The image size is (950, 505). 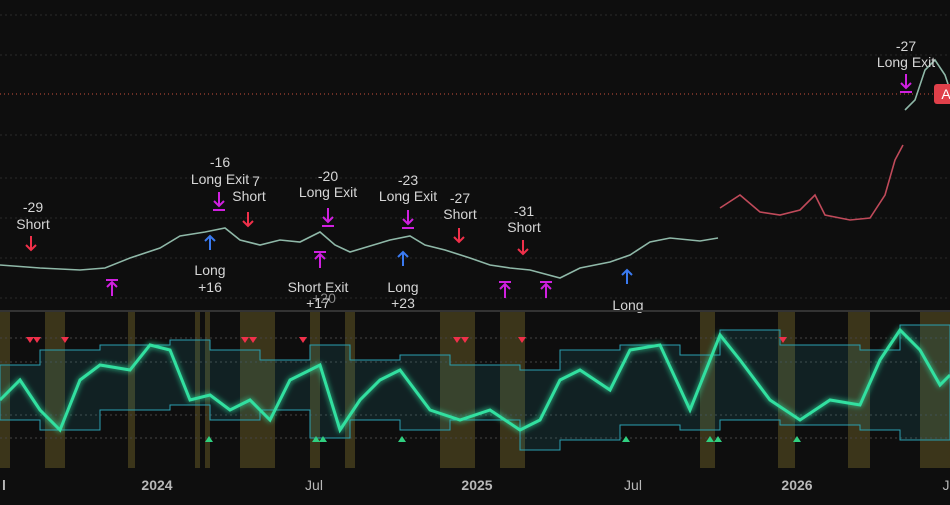 I want to click on signal-pnl: +20, so click(x=324, y=298).